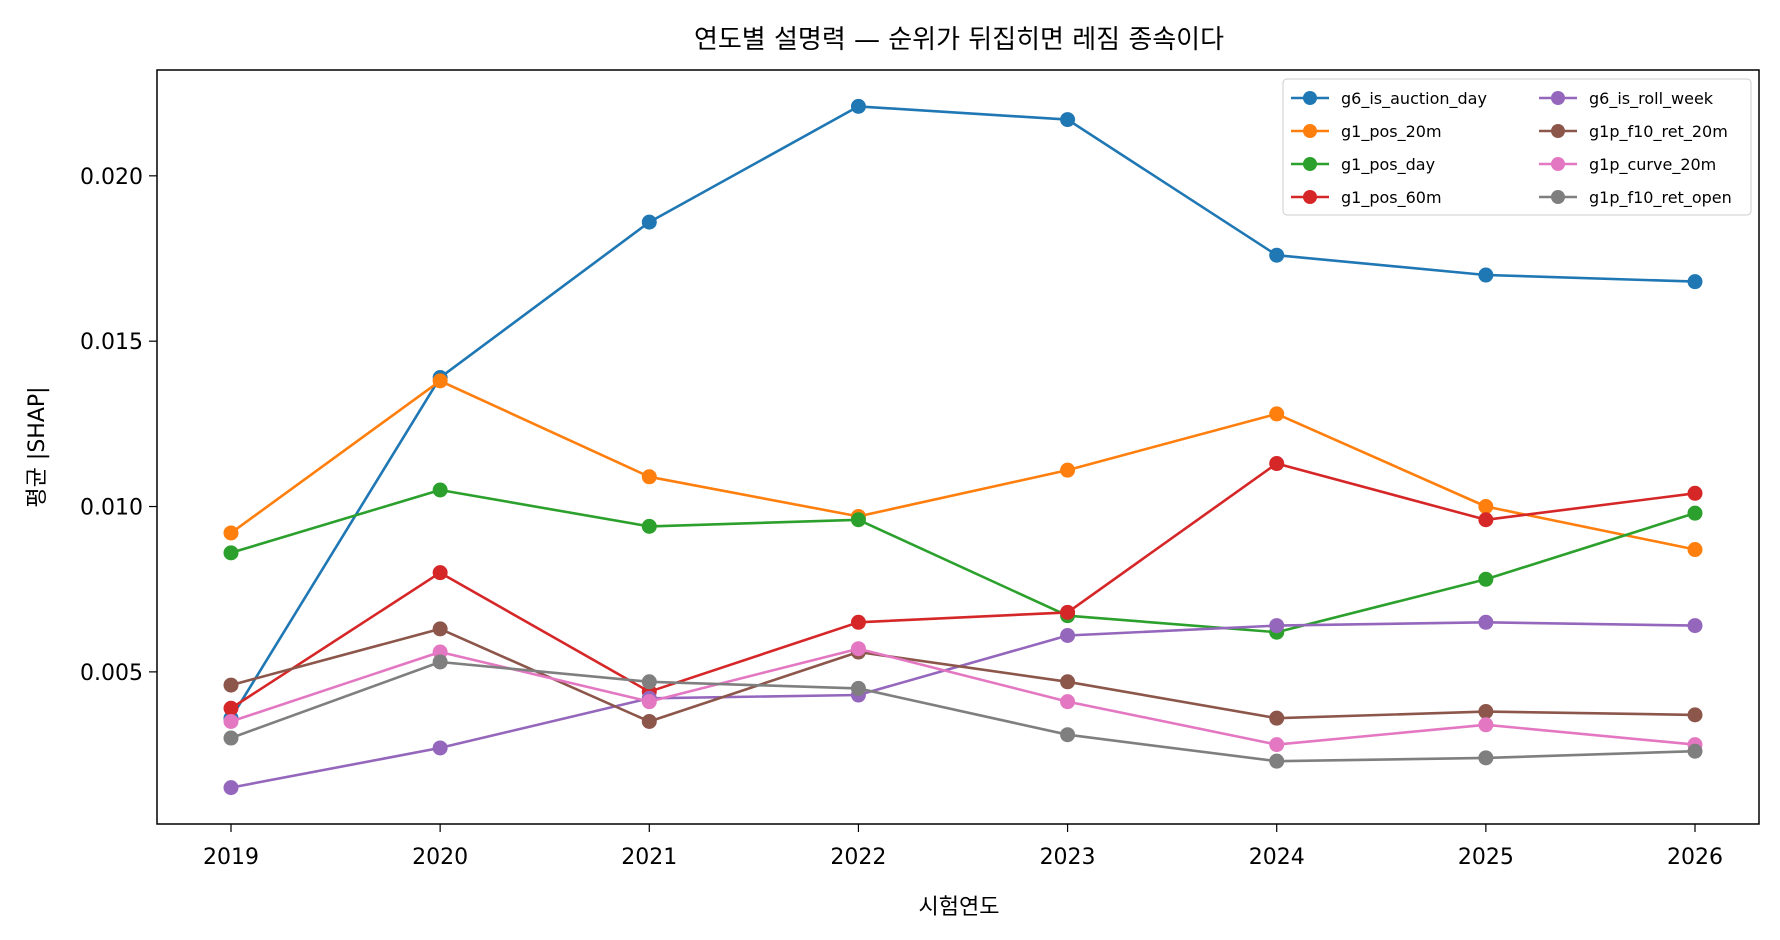  What do you see at coordinates (963, 561) in the screenshot?
I see `series-line-g1_pos_day` at bounding box center [963, 561].